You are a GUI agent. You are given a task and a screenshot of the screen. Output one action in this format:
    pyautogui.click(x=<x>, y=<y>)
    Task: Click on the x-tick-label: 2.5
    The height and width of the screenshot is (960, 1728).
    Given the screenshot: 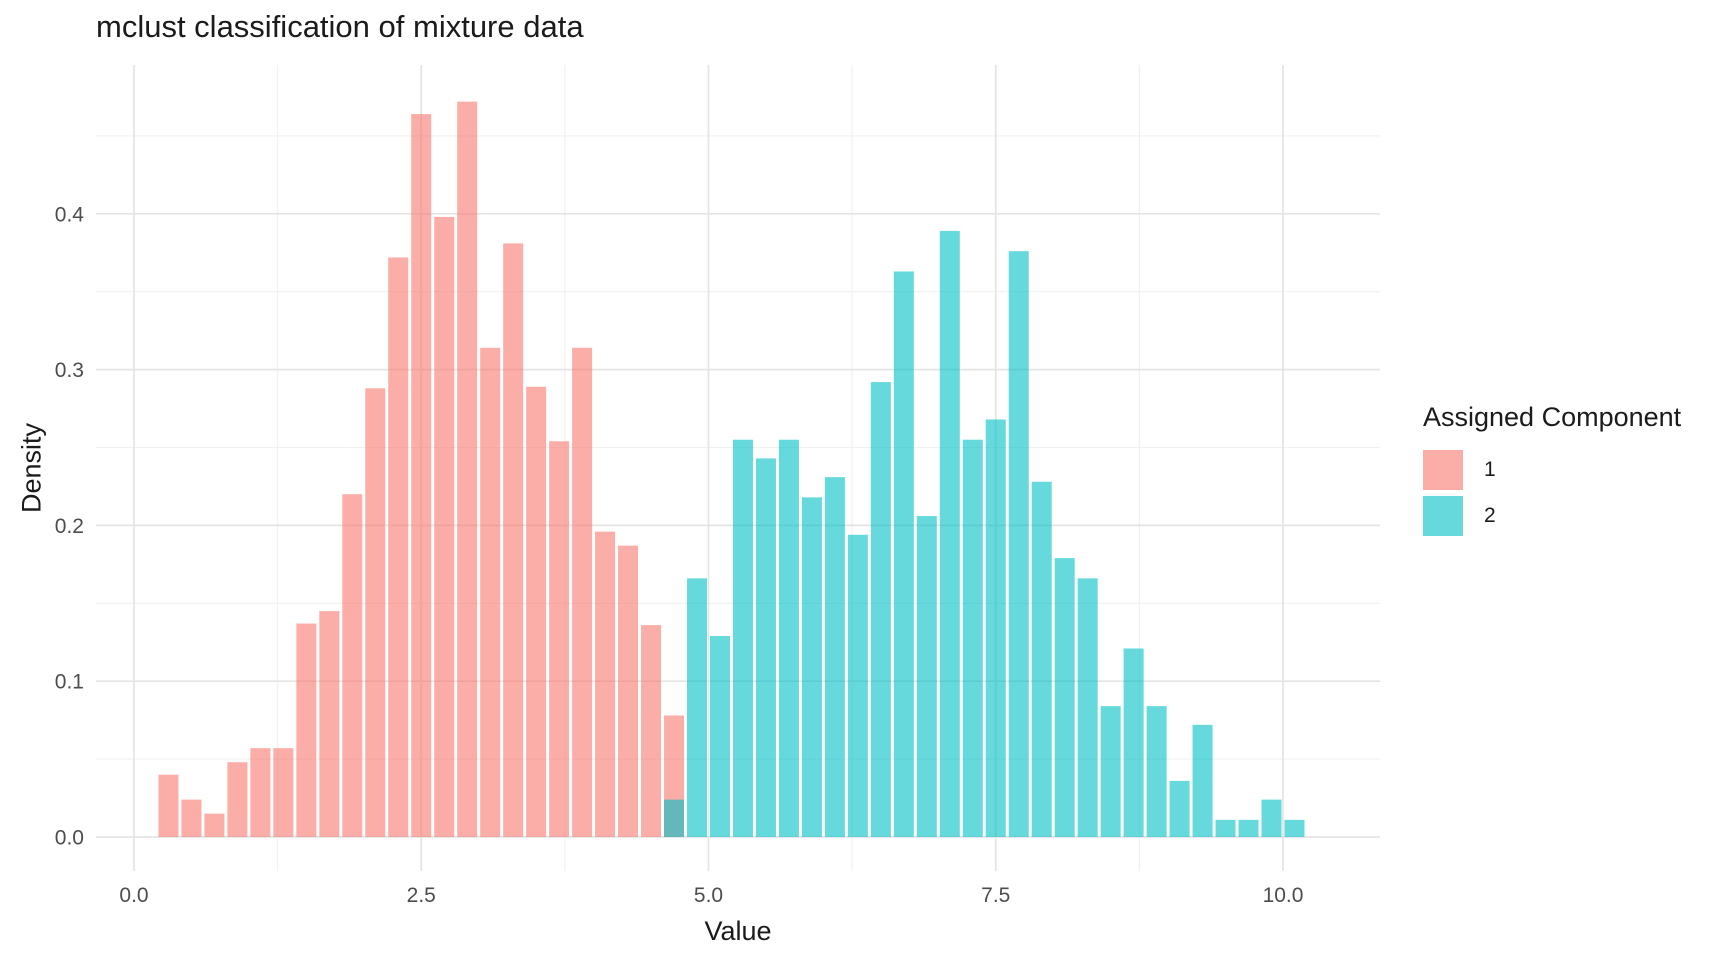 What is the action you would take?
    pyautogui.click(x=421, y=895)
    